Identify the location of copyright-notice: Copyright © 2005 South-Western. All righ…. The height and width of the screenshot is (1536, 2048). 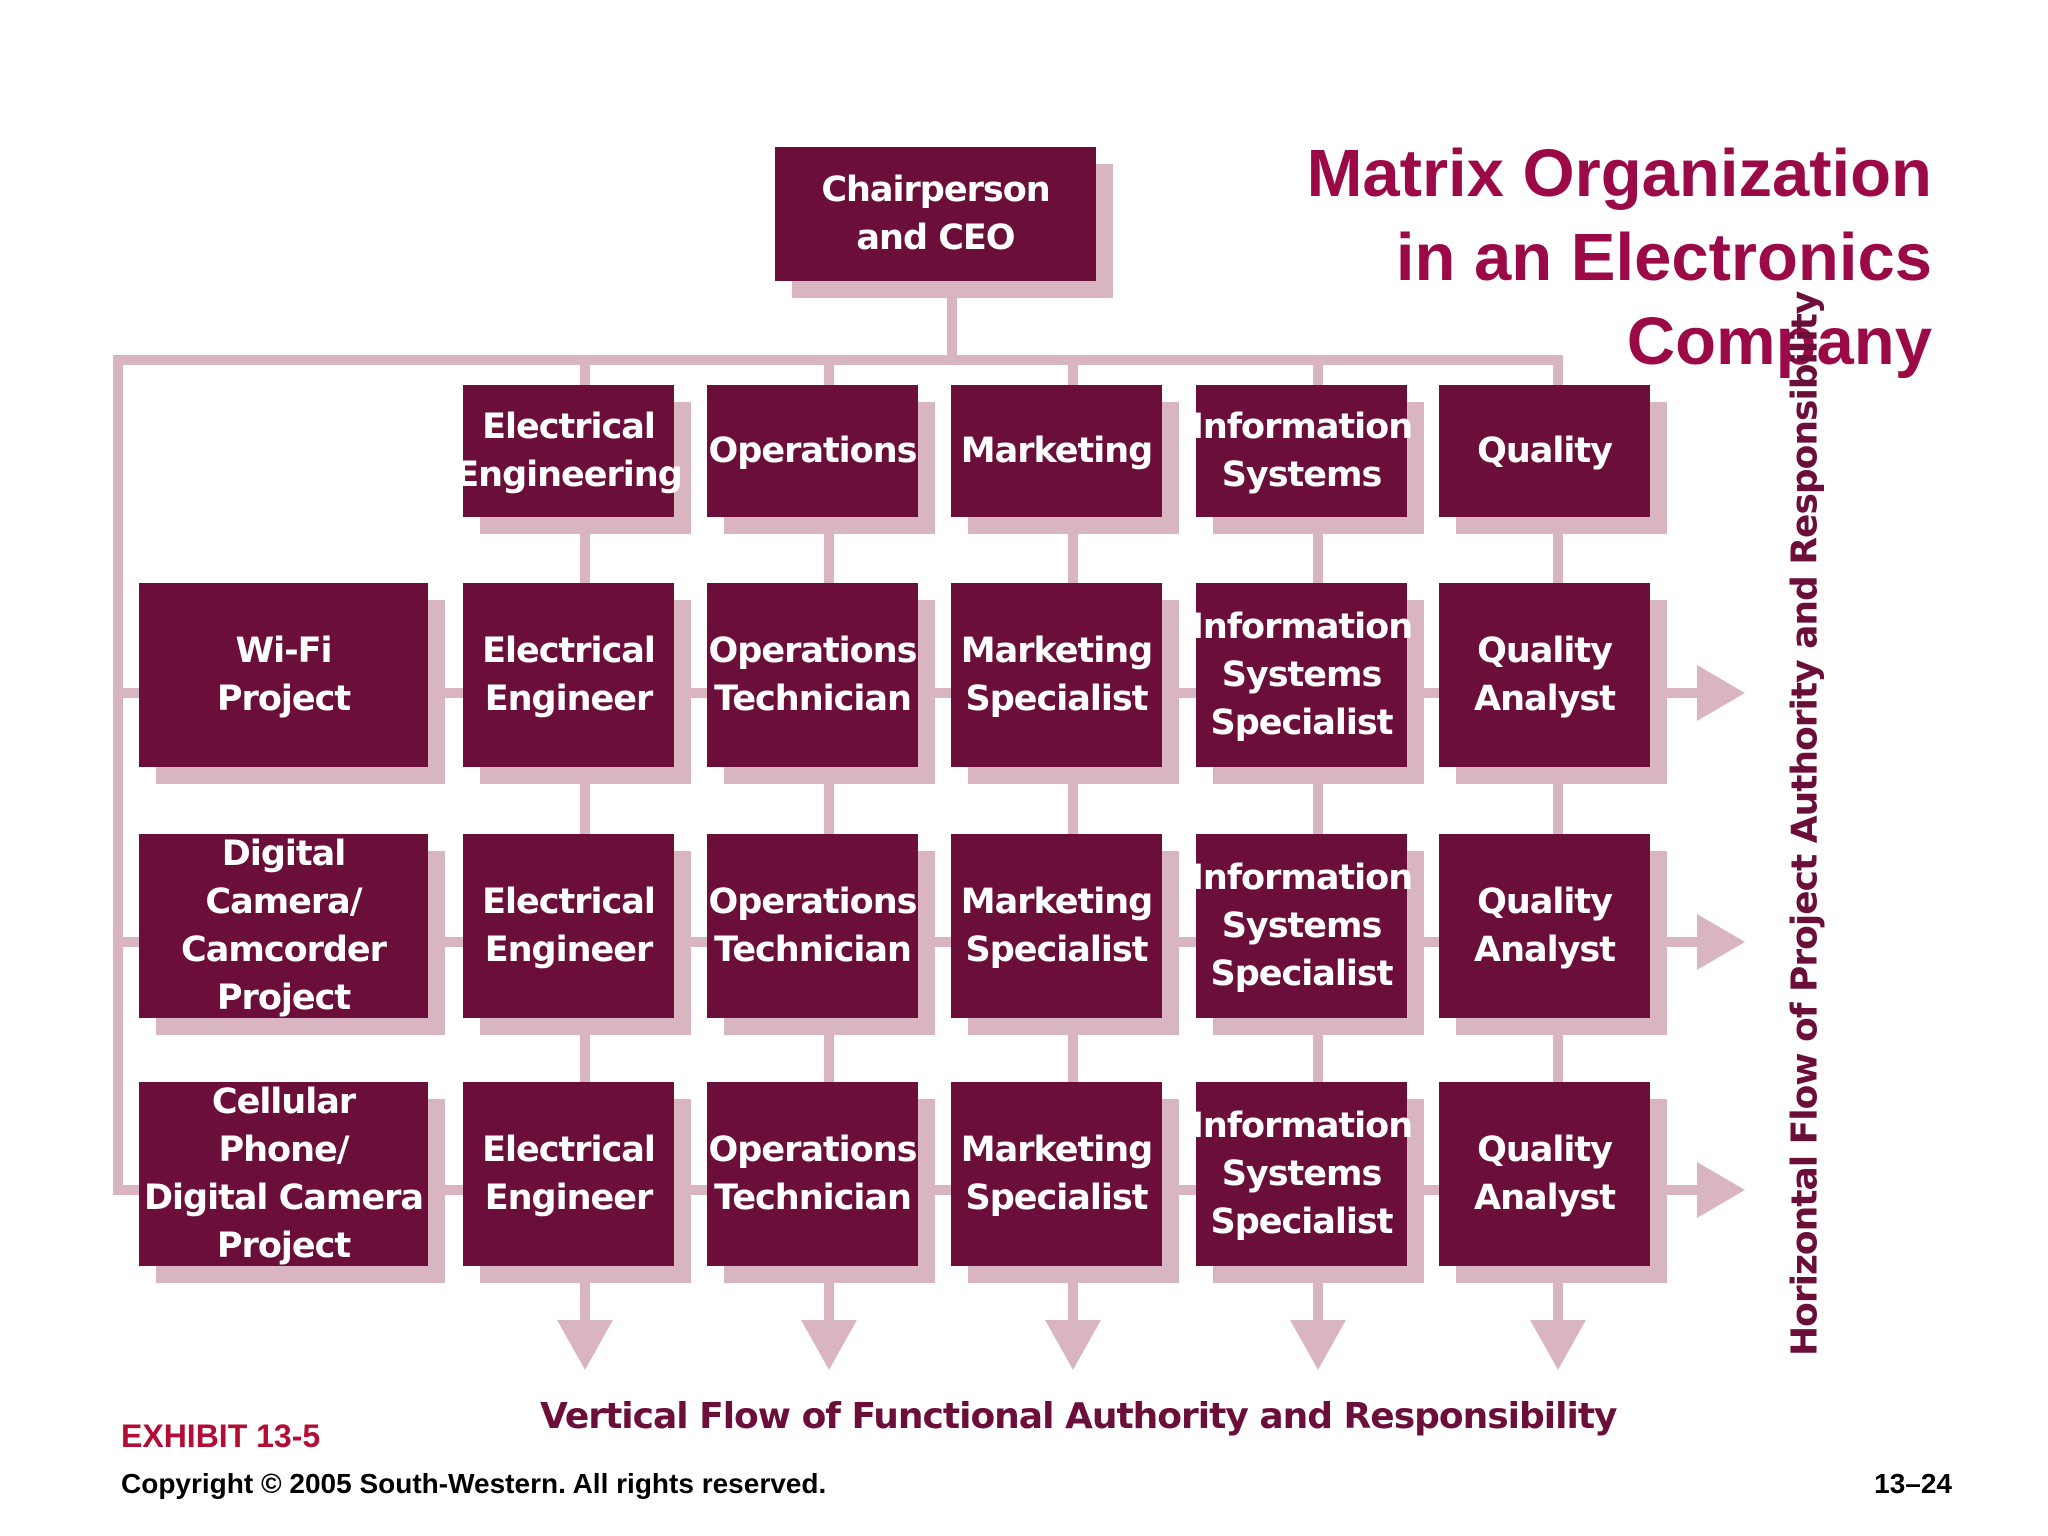
(474, 1483).